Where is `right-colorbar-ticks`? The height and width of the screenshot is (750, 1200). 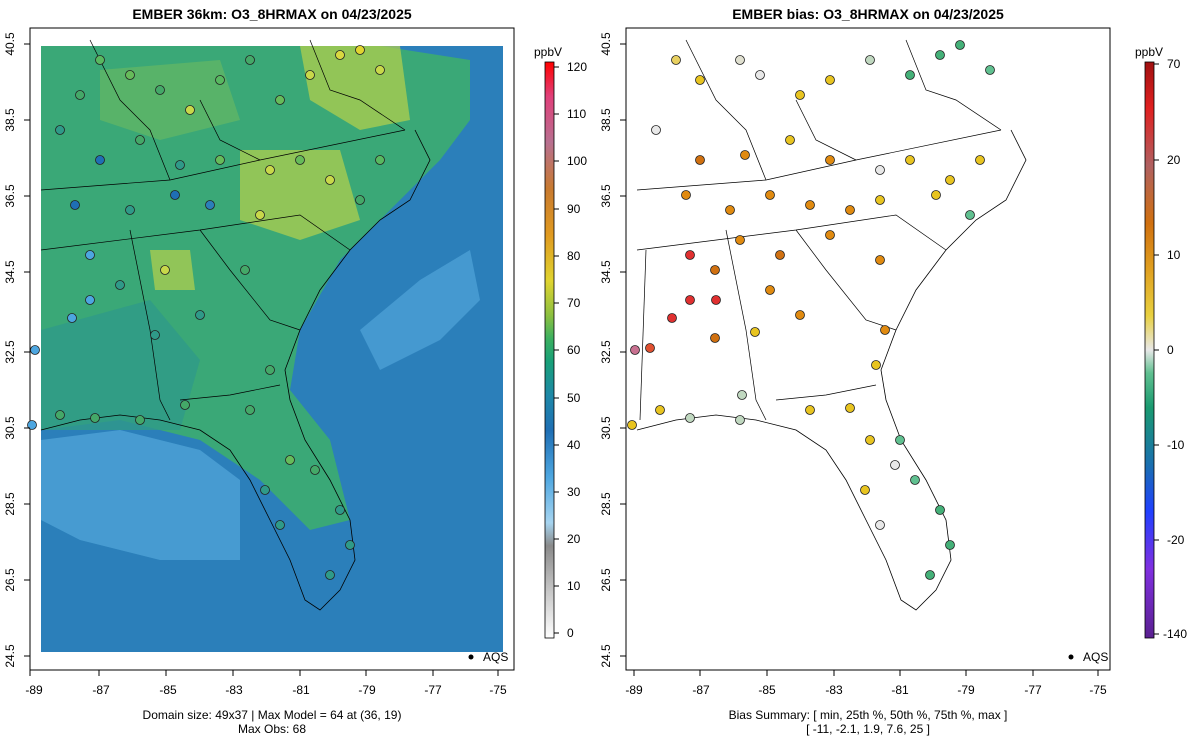 right-colorbar-ticks is located at coordinates (1156, 349).